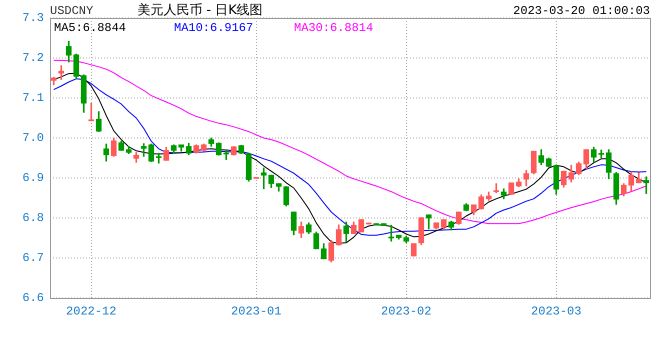 This screenshot has height=360, width=660. I want to click on x-tick-label: 2023-01, so click(256, 311).